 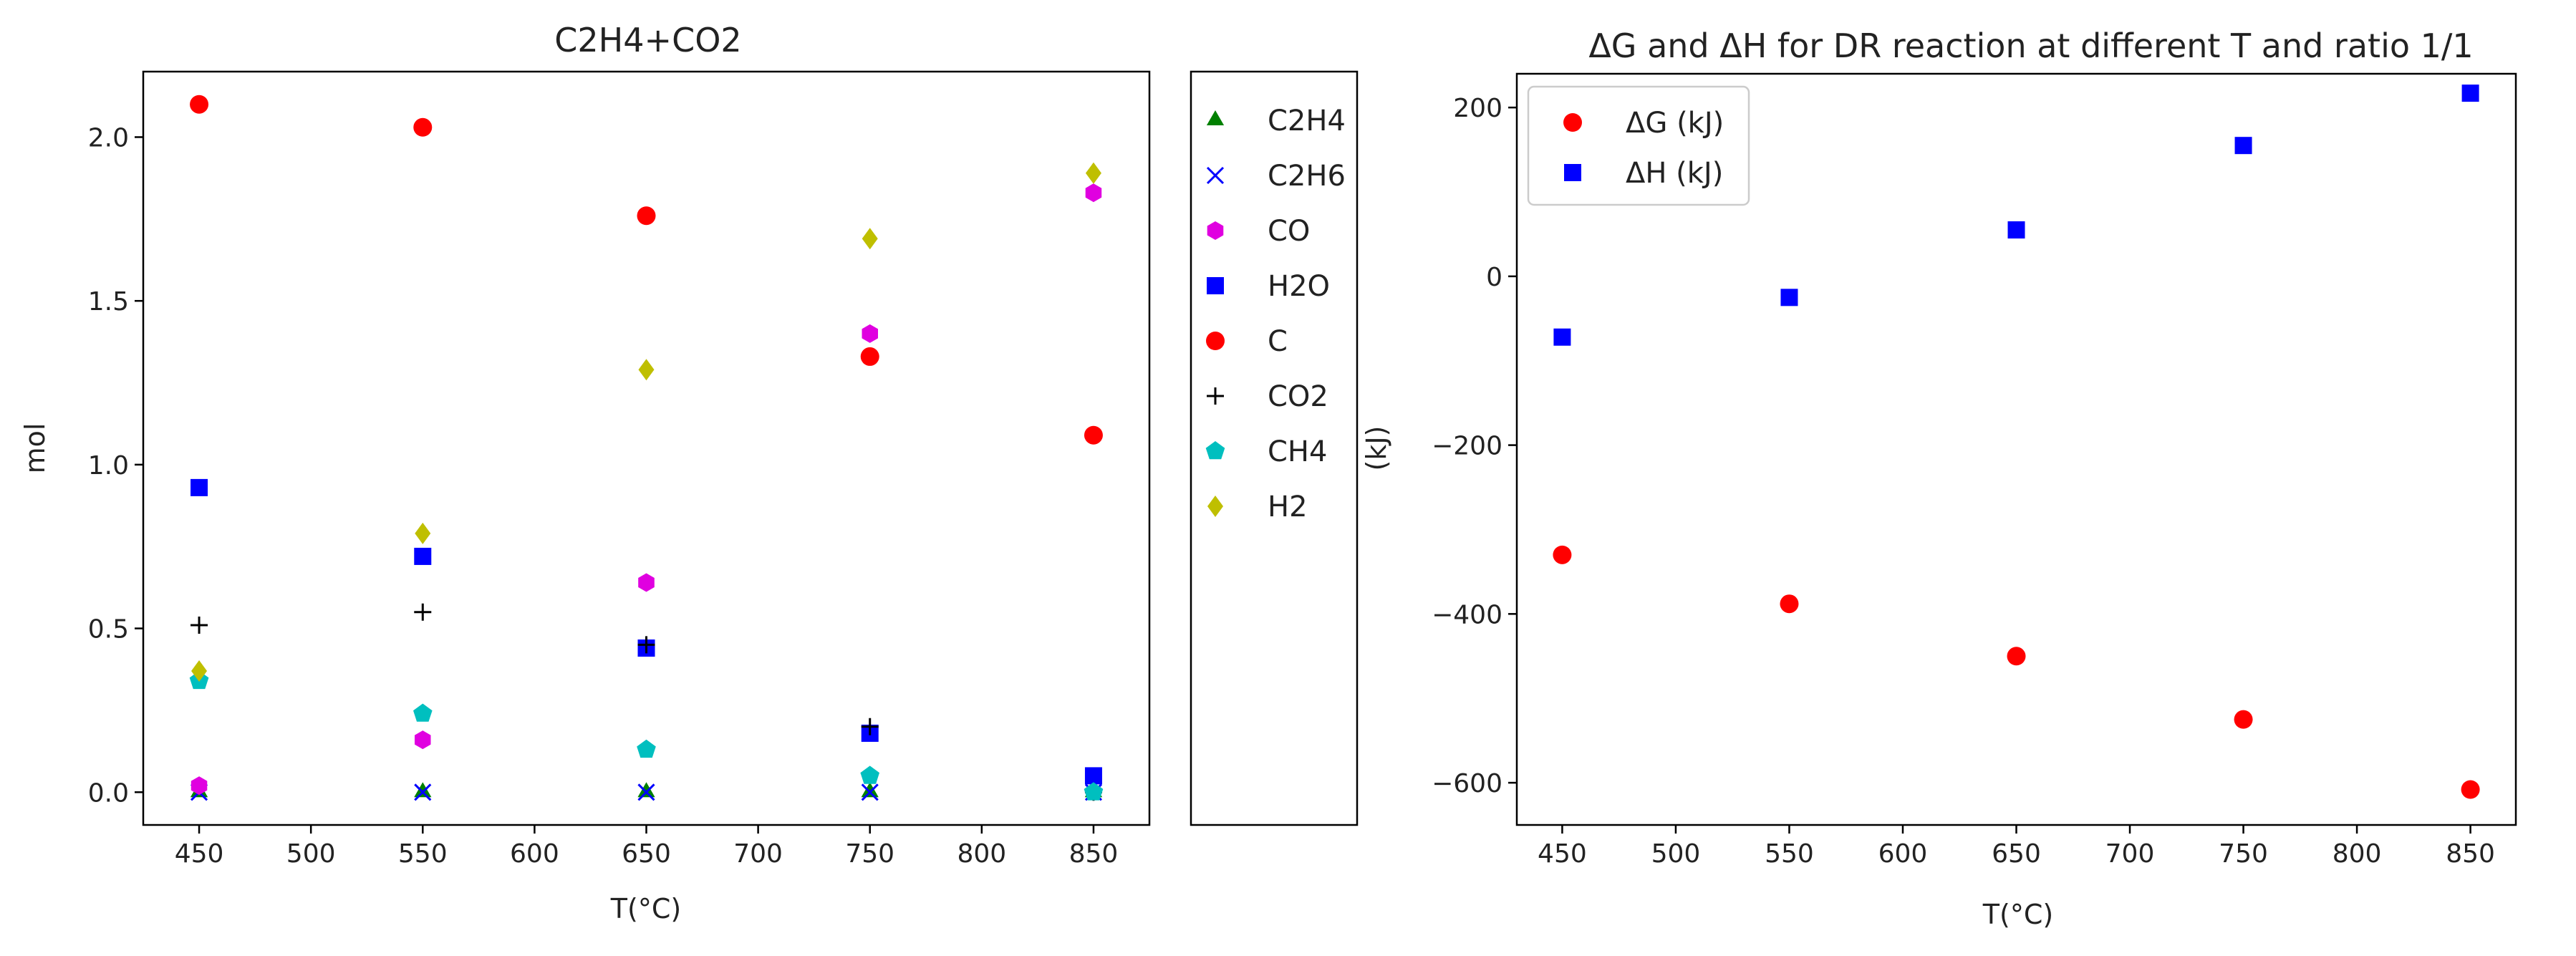 I want to click on right-y-axis: 200 0 −200 −400 −600, so click(x=1474, y=446).